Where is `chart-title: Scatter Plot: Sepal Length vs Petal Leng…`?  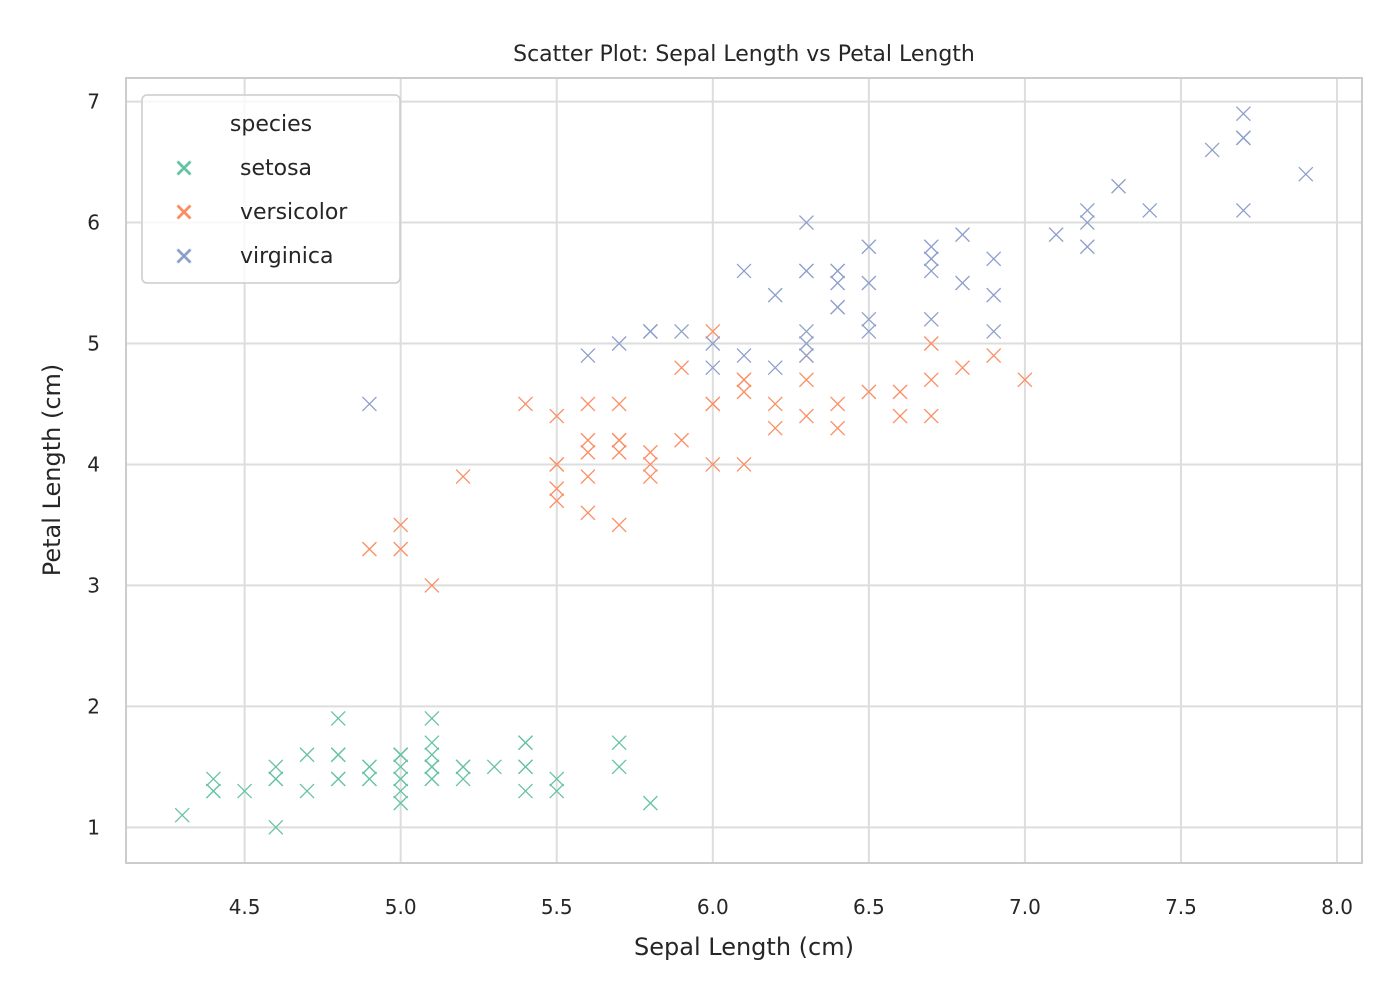 chart-title: Scatter Plot: Sepal Length vs Petal Leng… is located at coordinates (744, 54).